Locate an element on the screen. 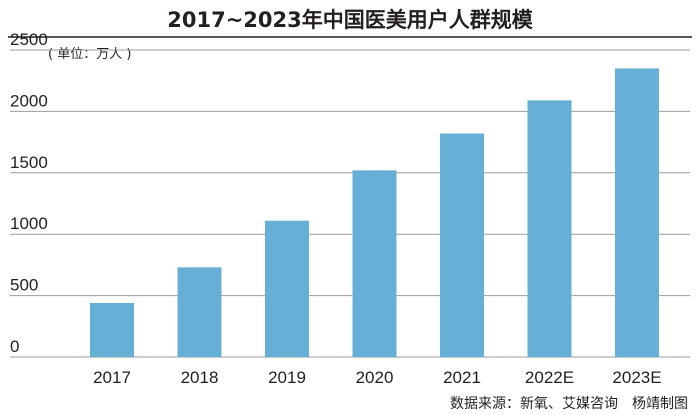  x-tick-label: 2019 is located at coordinates (287, 377).